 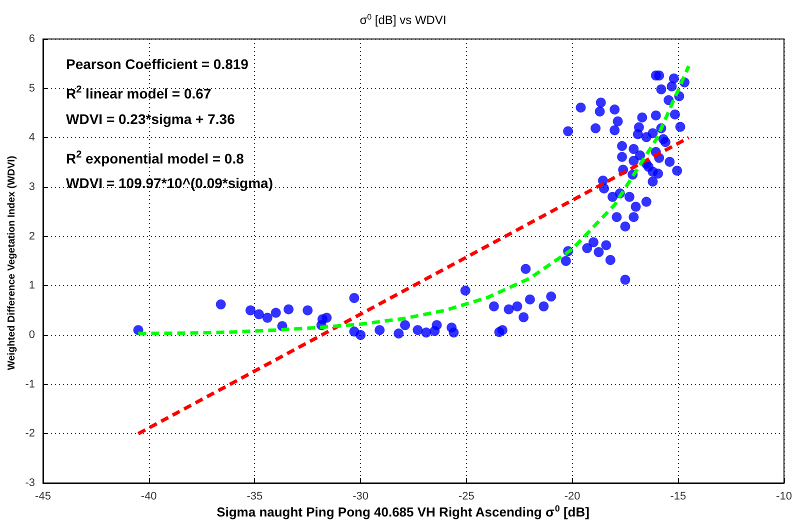 What do you see at coordinates (148, 496) in the screenshot?
I see `x-tick-label: -40` at bounding box center [148, 496].